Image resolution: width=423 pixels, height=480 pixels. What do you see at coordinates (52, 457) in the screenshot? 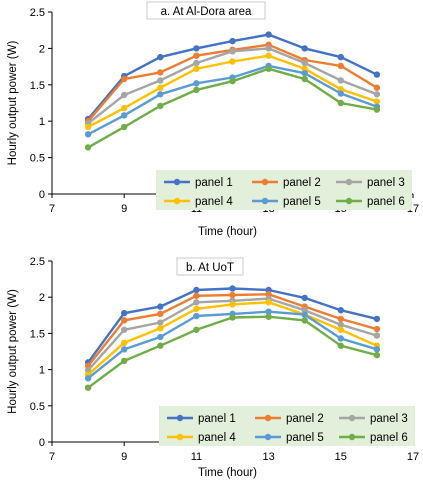
I see `x-tick-label: 7` at bounding box center [52, 457].